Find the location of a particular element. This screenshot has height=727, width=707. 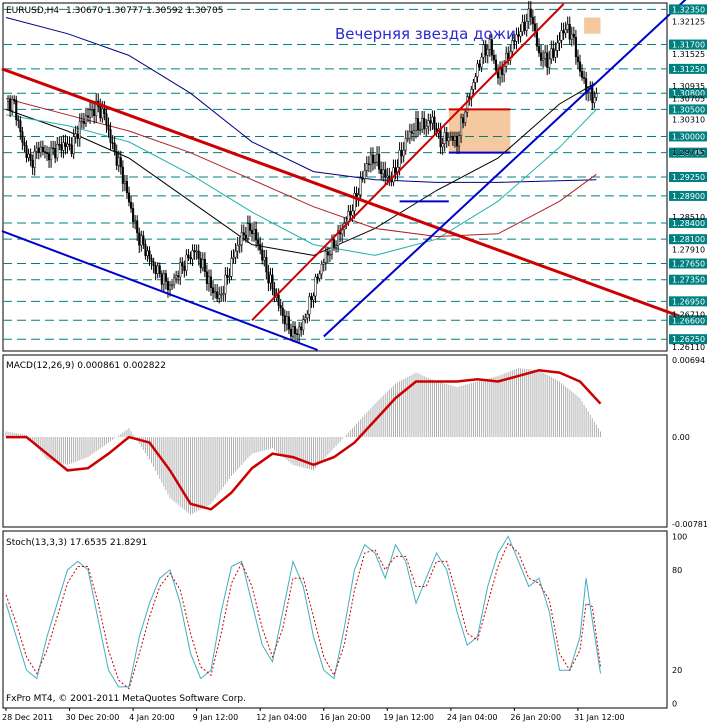

macd-tick-label: -0.00781 is located at coordinates (689, 524).